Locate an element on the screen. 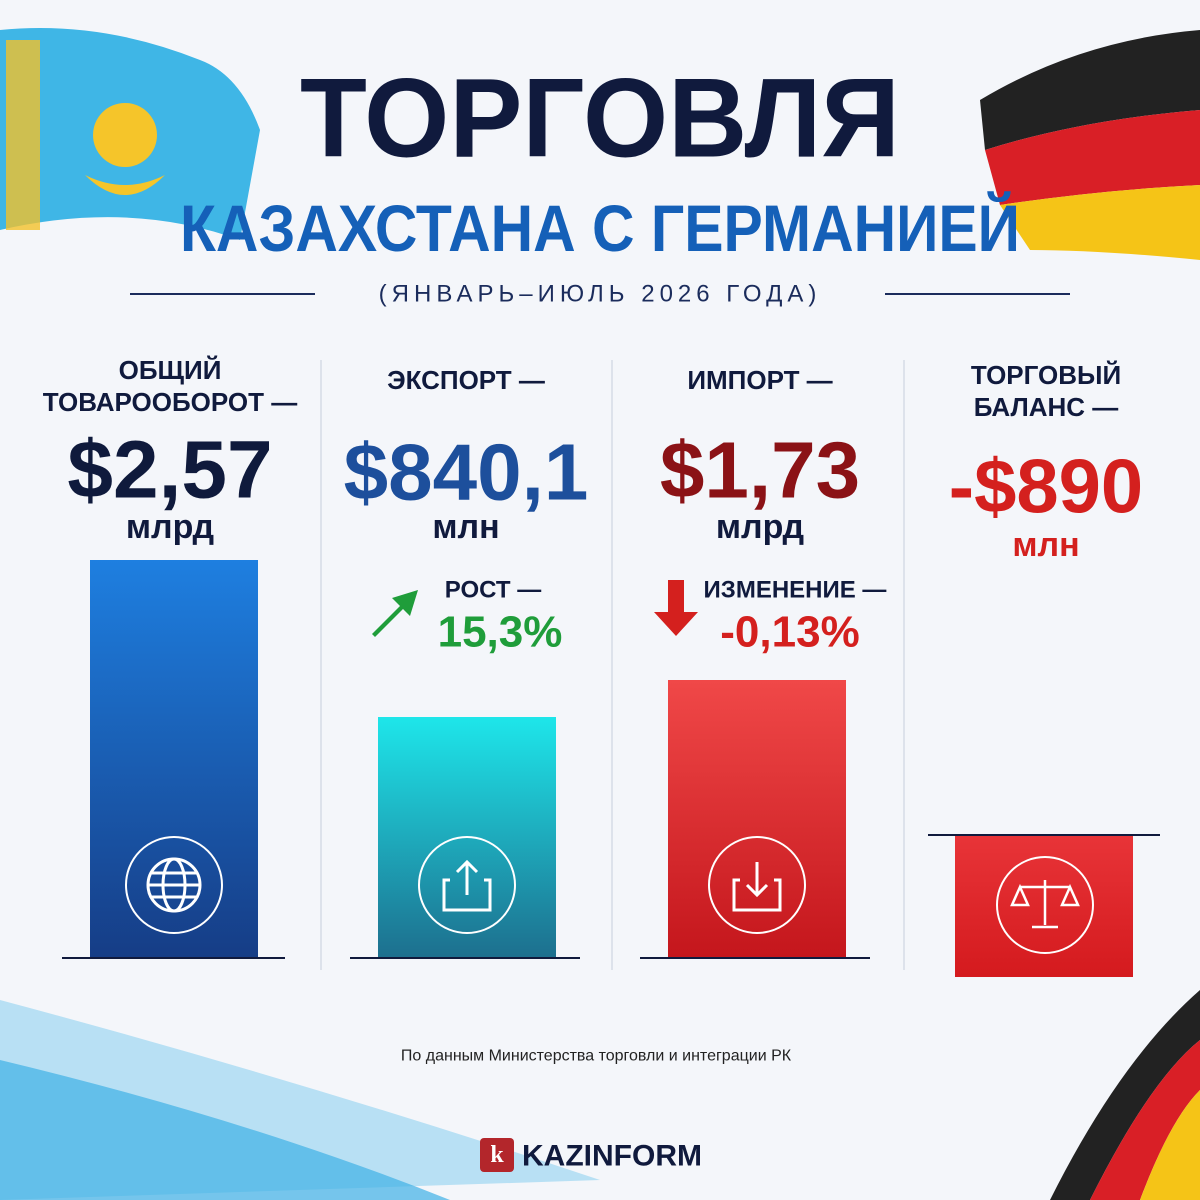  card-label: ЭКСПОРТ — is located at coordinates (466, 380).